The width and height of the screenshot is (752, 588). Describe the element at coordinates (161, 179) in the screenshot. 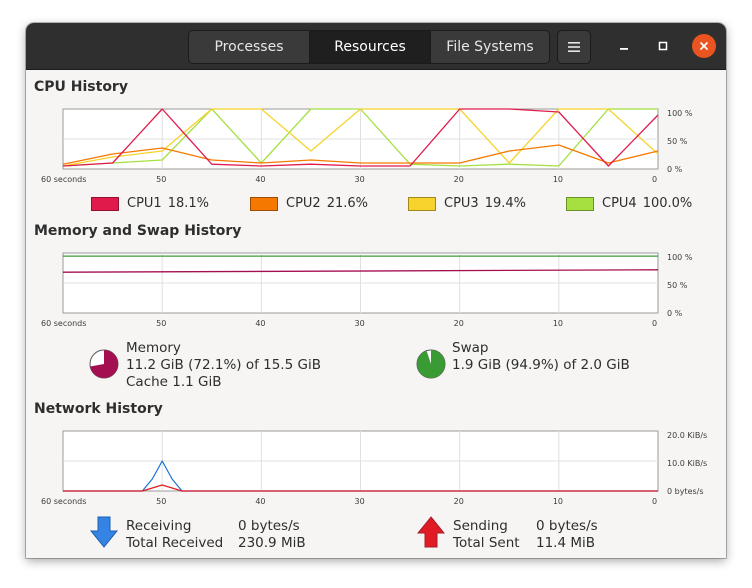

I see `cpu-x-tick: 50` at that location.